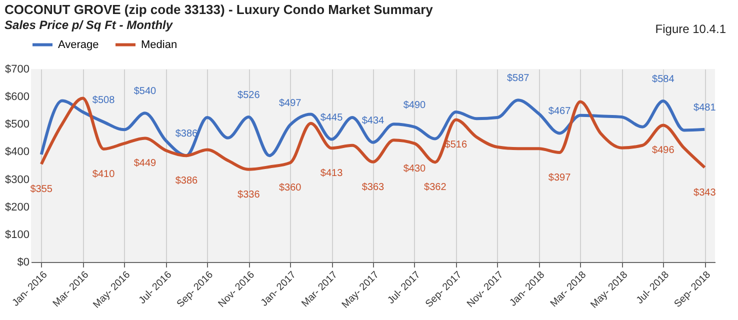 The image size is (738, 320). What do you see at coordinates (41, 190) in the screenshot?
I see `data-label: $355` at bounding box center [41, 190].